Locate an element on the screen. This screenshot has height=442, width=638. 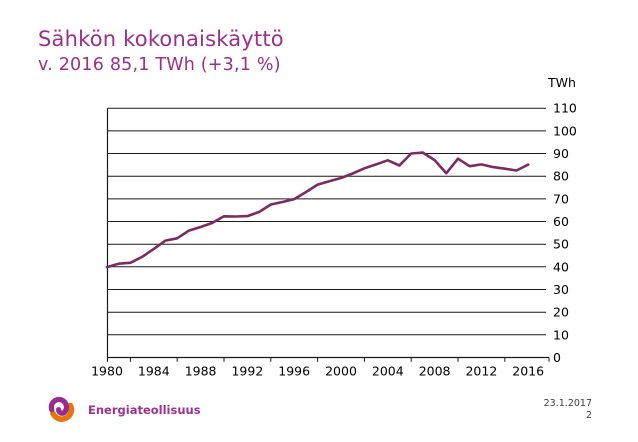
x-axis-tick-label: 1992 is located at coordinates (247, 371).